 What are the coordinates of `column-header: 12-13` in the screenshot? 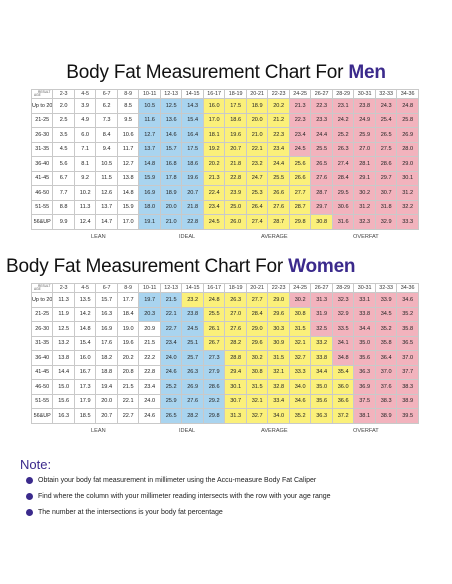 It's located at (171, 94).